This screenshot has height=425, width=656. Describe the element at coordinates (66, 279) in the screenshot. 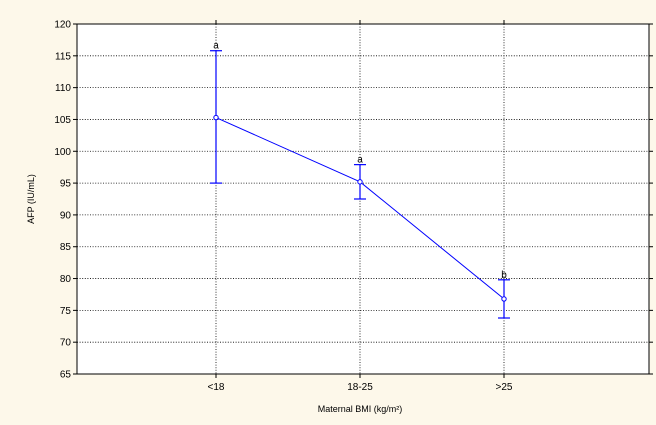

I see `y-tick-label: 80` at that location.